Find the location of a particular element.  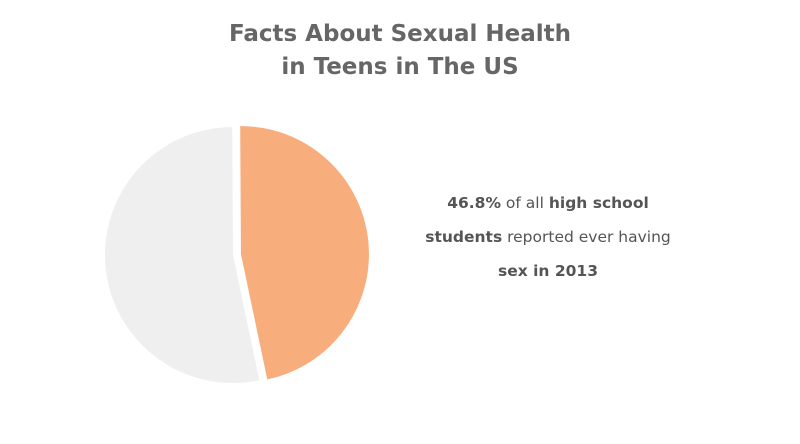

caption-stat: 46.8% is located at coordinates (474, 203).